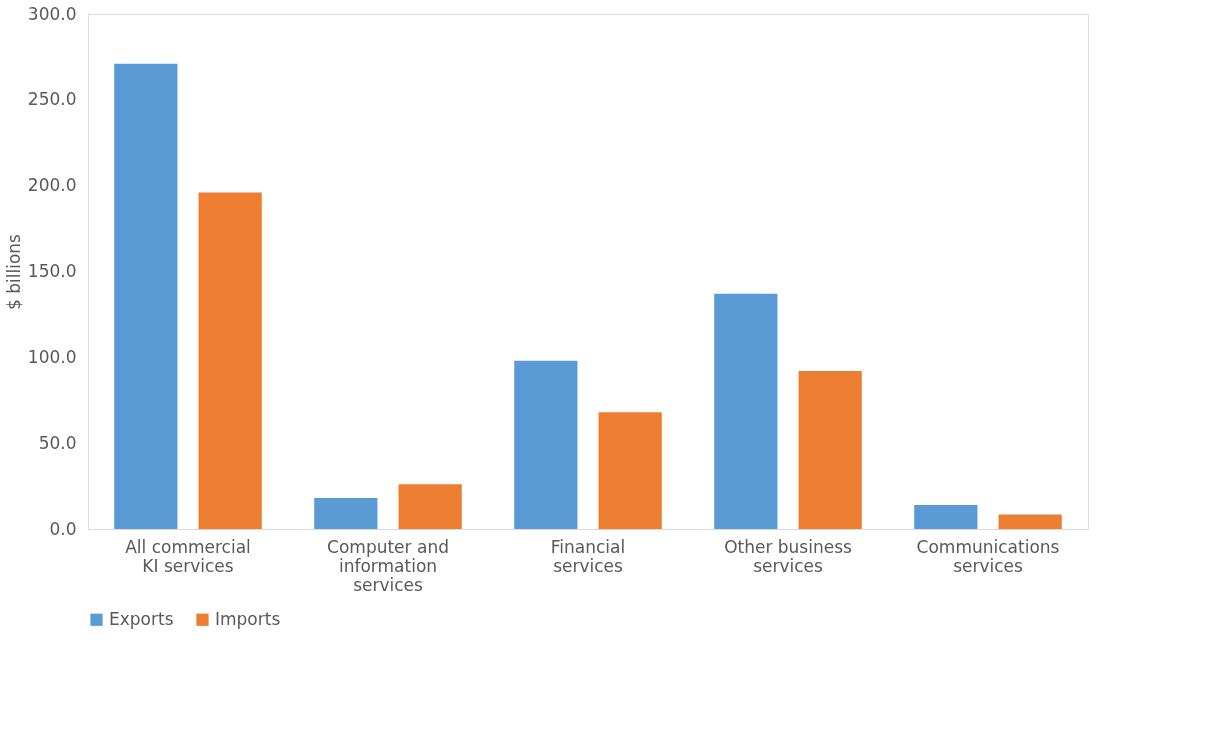 Image resolution: width=1212 pixels, height=731 pixels. What do you see at coordinates (63, 528) in the screenshot?
I see `y-tick-label: 0.0` at bounding box center [63, 528].